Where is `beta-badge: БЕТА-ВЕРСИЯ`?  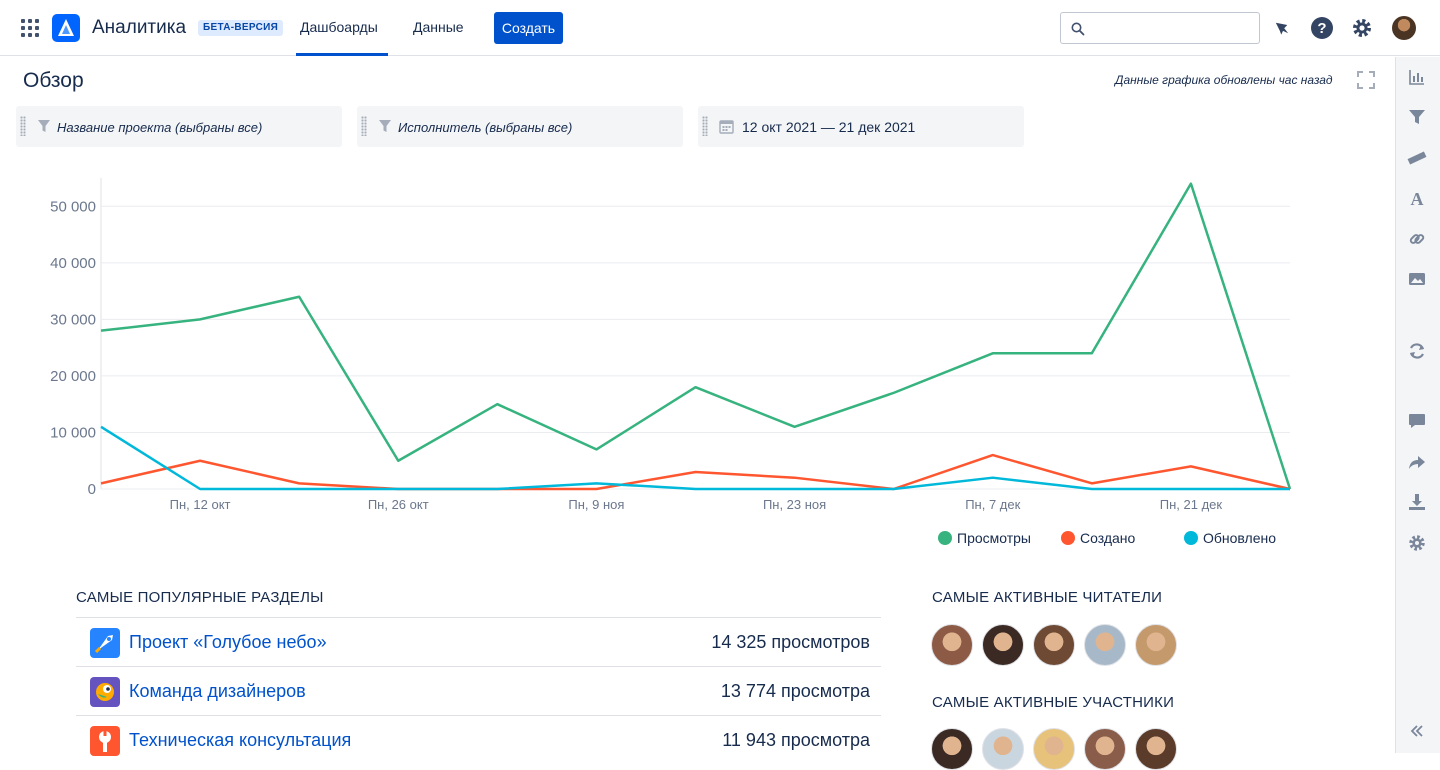 beta-badge: БЕТА-ВЕРСИЯ is located at coordinates (241, 28).